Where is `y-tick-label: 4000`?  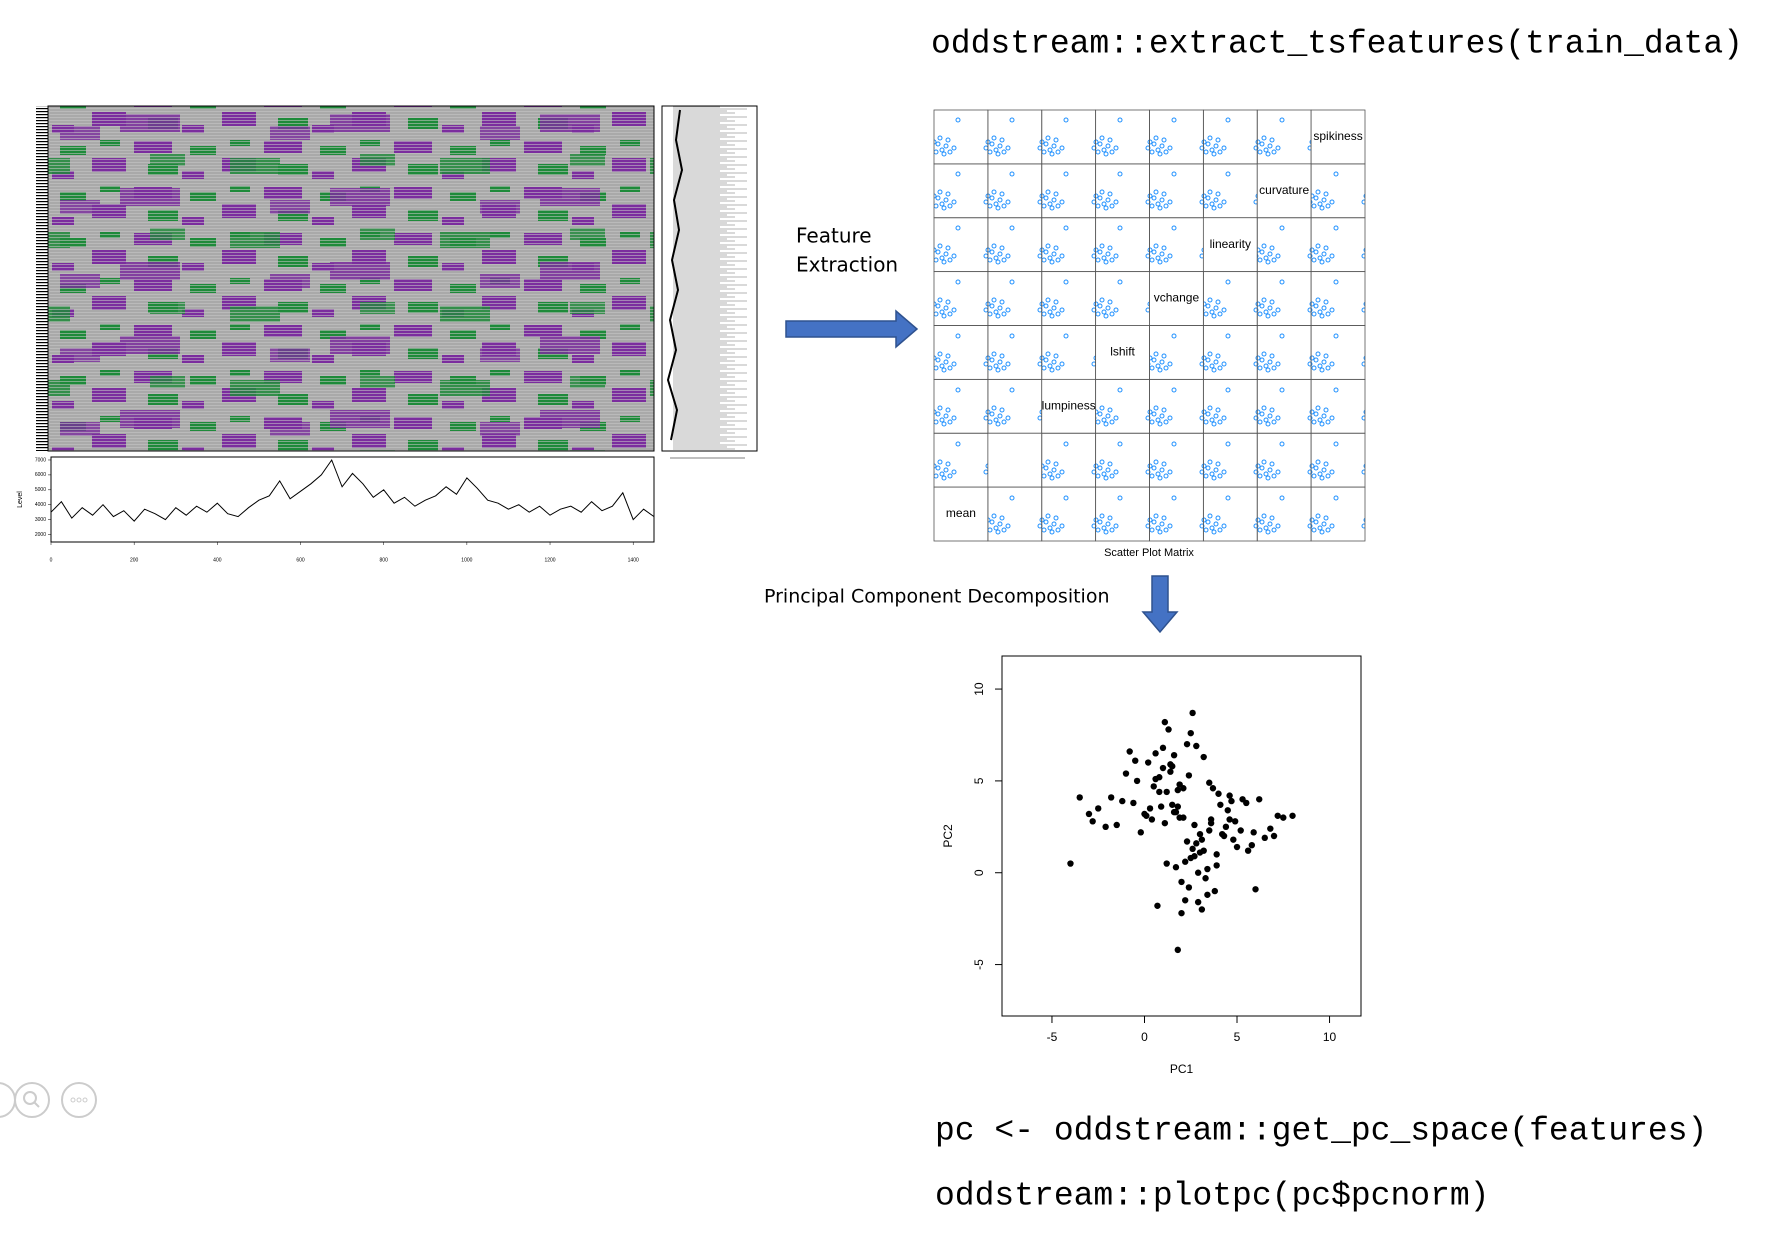 y-tick-label: 4000 is located at coordinates (40, 505).